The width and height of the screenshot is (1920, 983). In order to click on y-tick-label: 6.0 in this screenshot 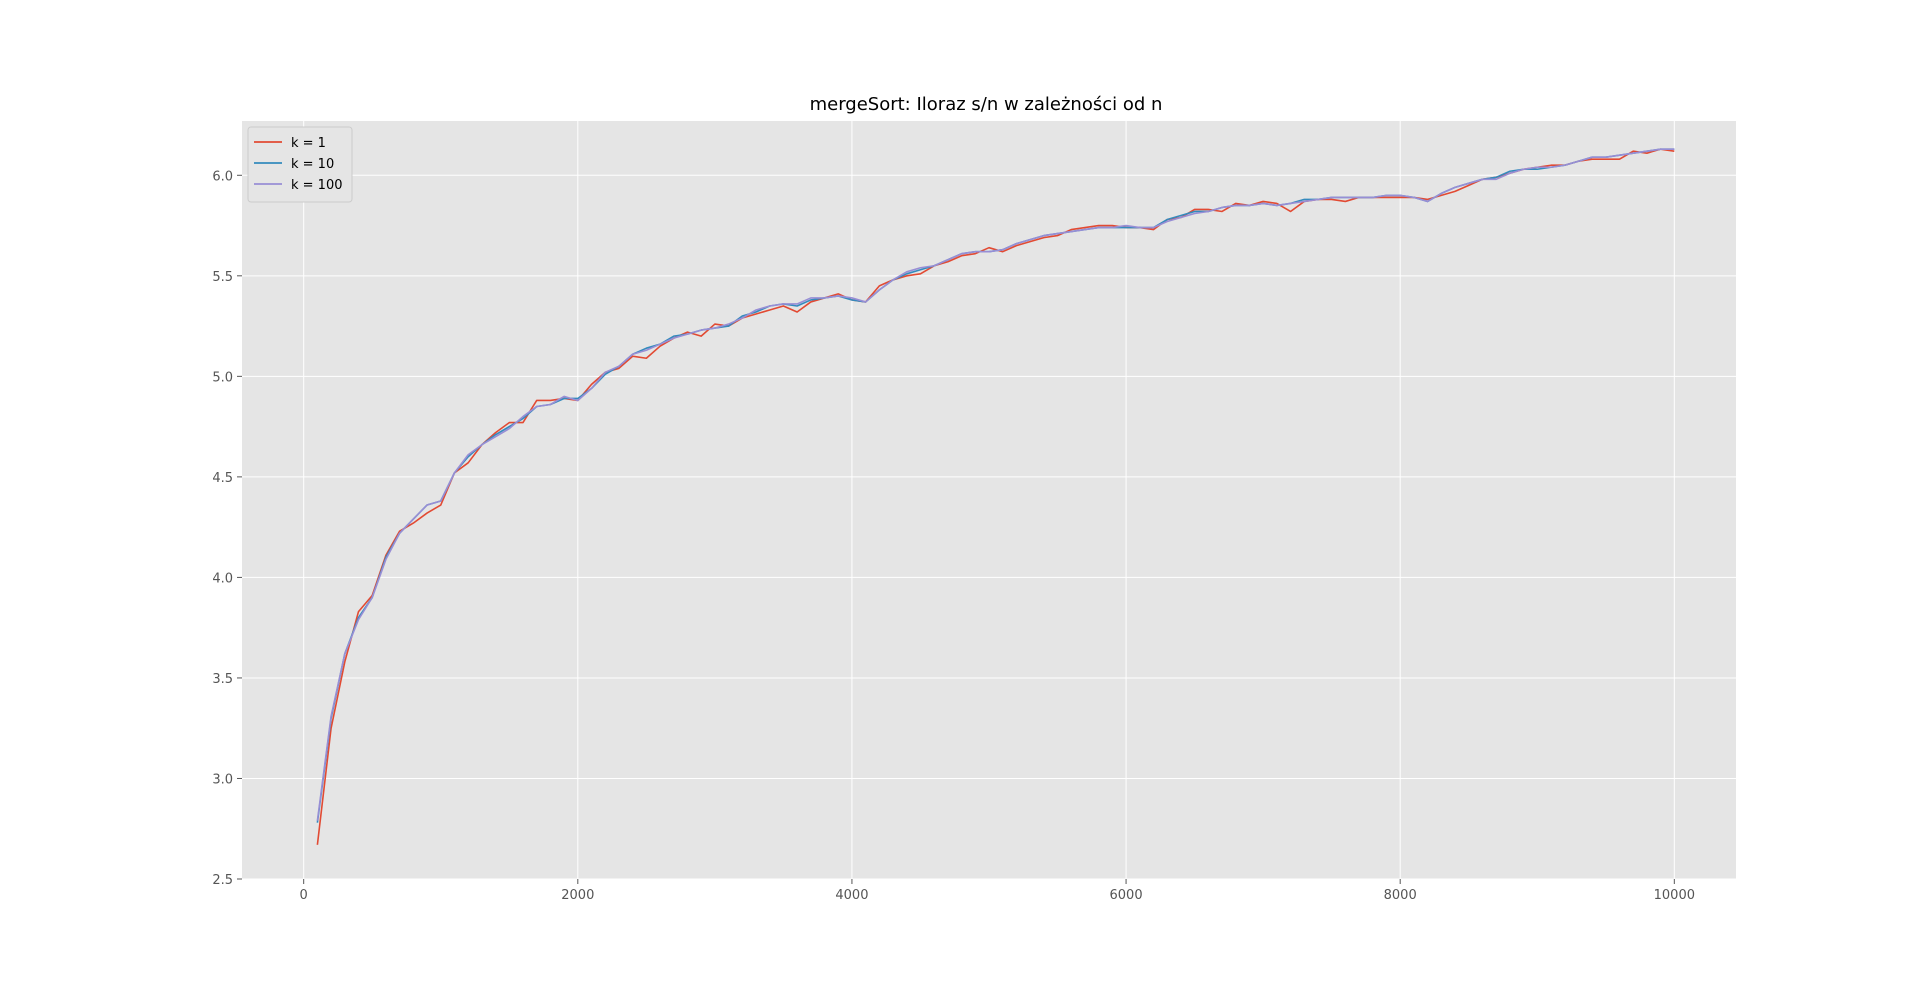, I will do `click(222, 176)`.